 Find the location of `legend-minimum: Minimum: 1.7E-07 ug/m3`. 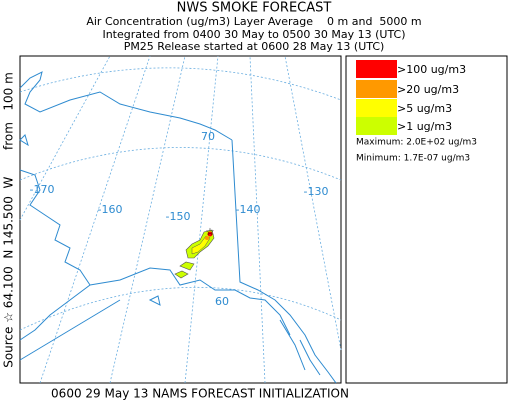

legend-minimum: Minimum: 1.7E-07 ug/m3 is located at coordinates (413, 159).